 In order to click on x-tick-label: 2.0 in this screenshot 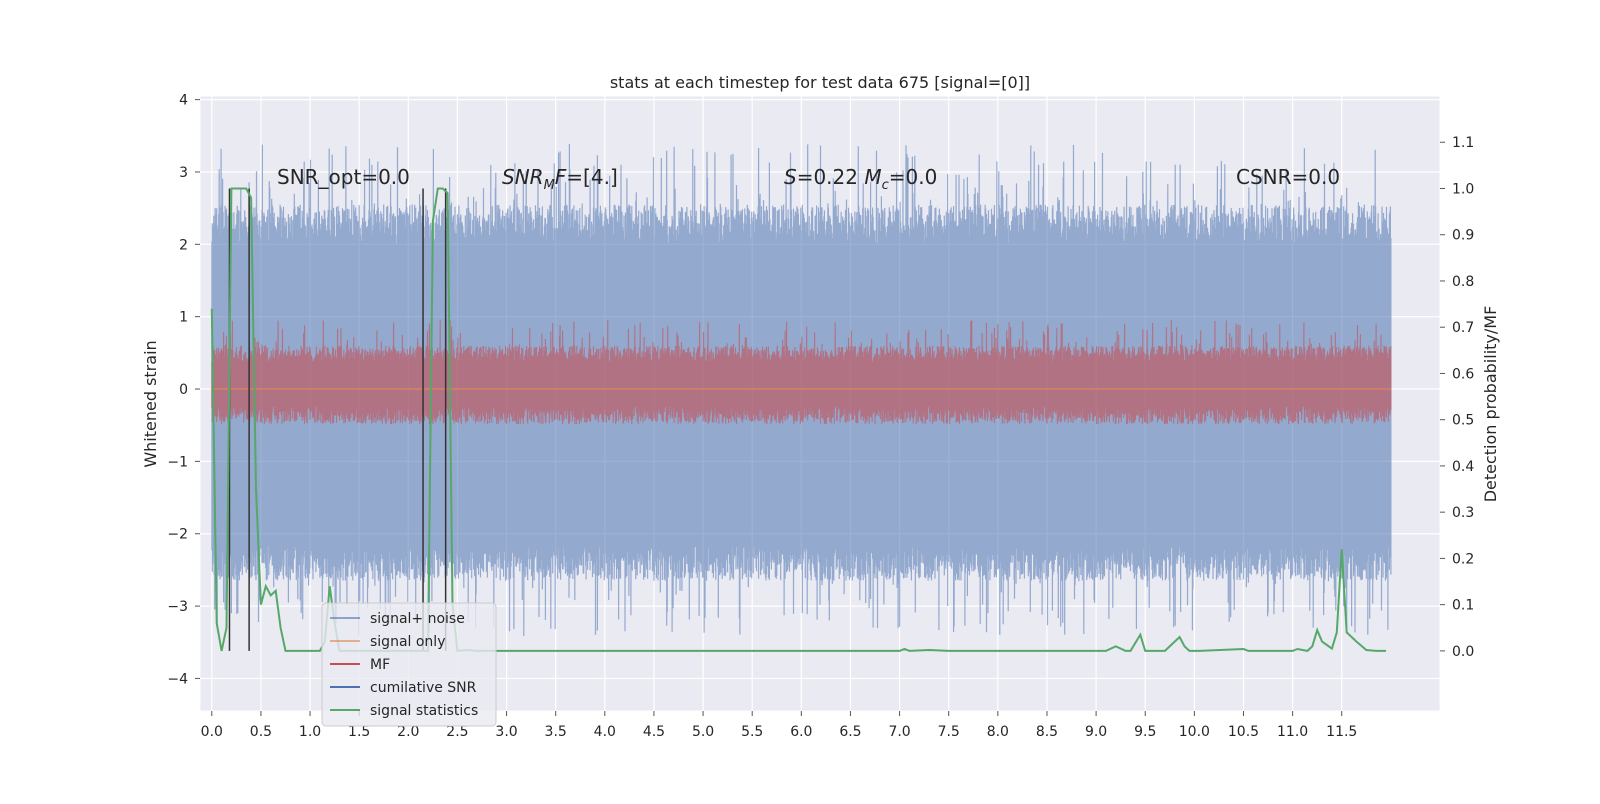, I will do `click(408, 732)`.